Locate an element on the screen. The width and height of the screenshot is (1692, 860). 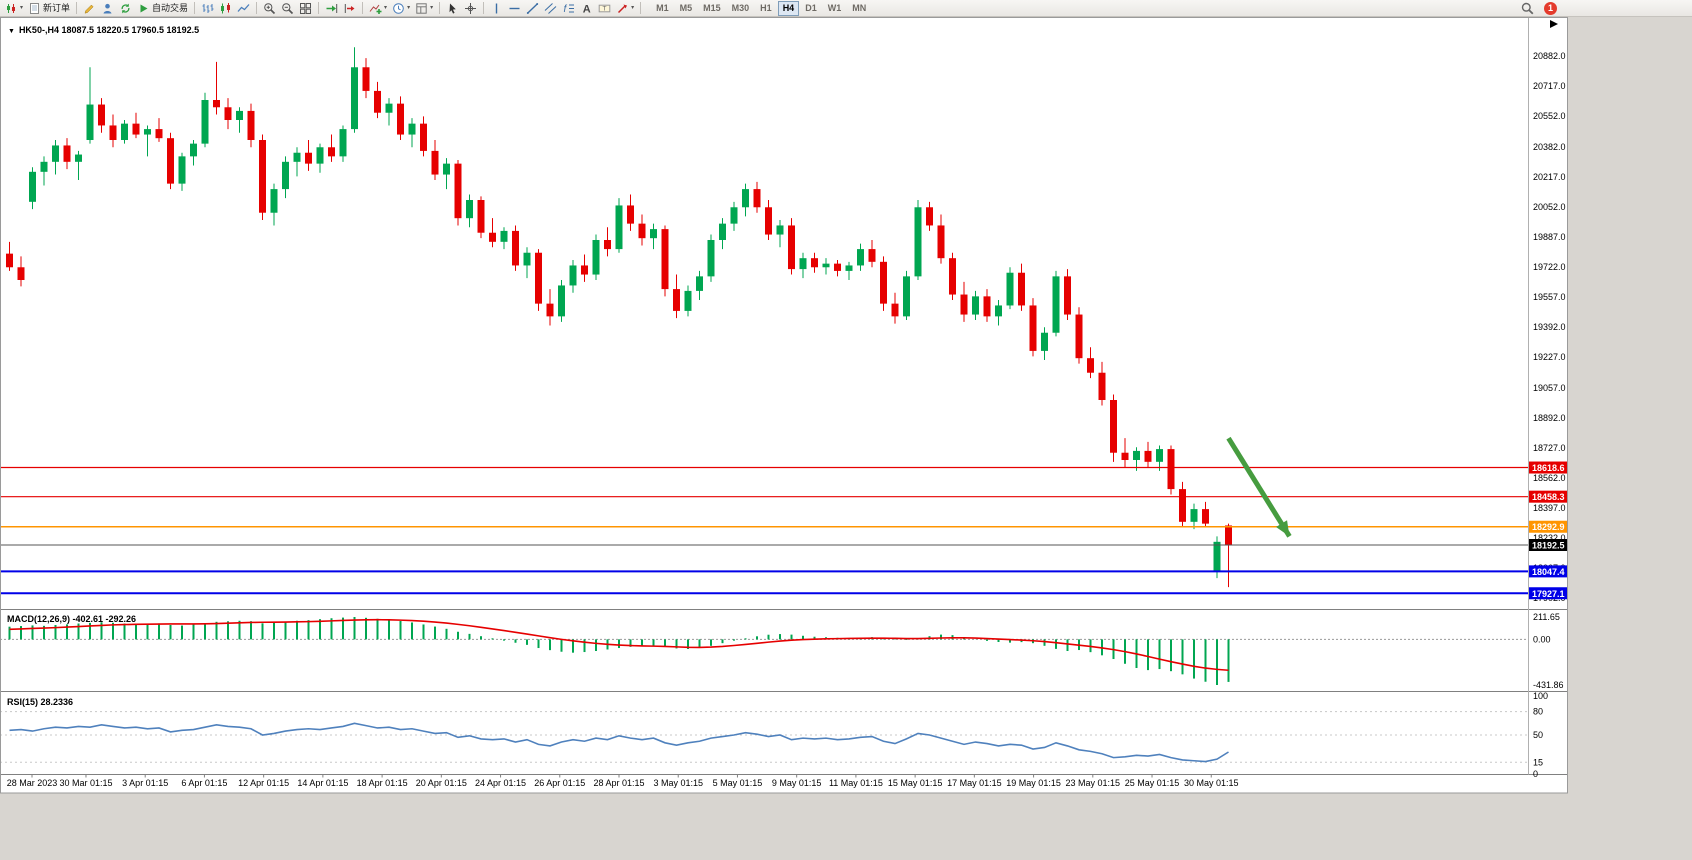
indicators-icon is located at coordinates (375, 8).